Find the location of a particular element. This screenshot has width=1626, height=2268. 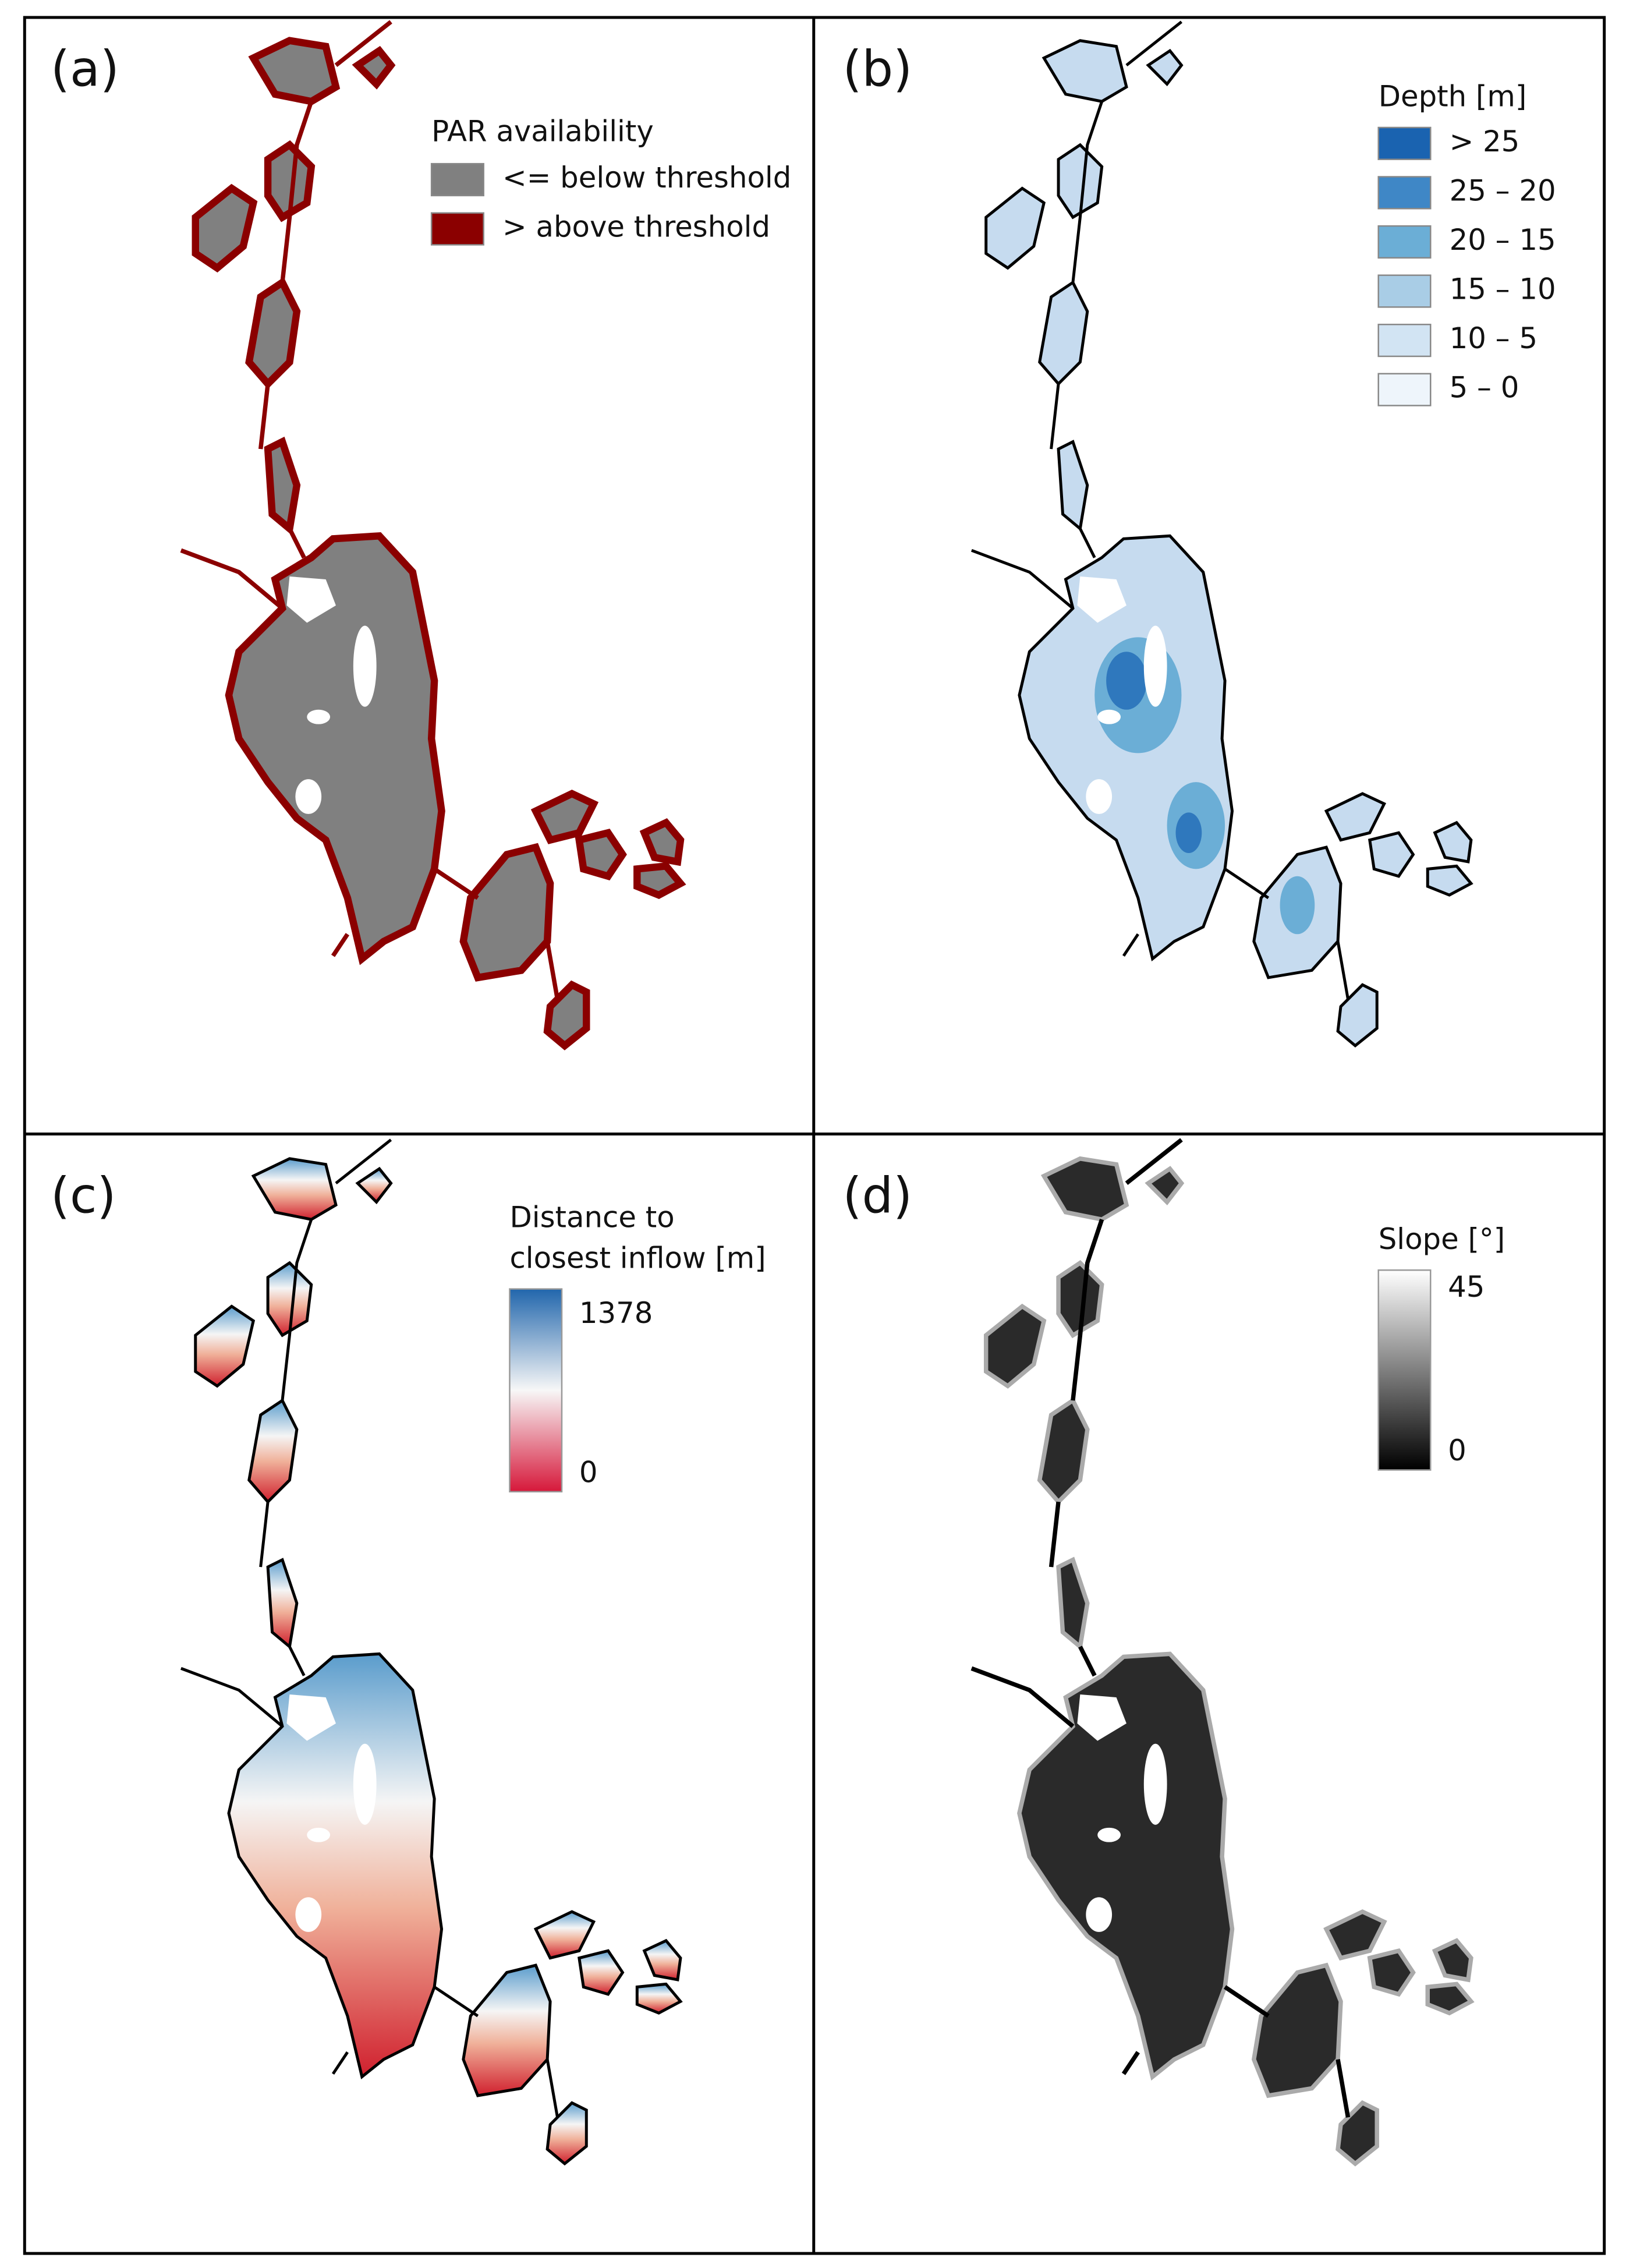

legend-title: closest inflow [m] is located at coordinates (637, 1258).